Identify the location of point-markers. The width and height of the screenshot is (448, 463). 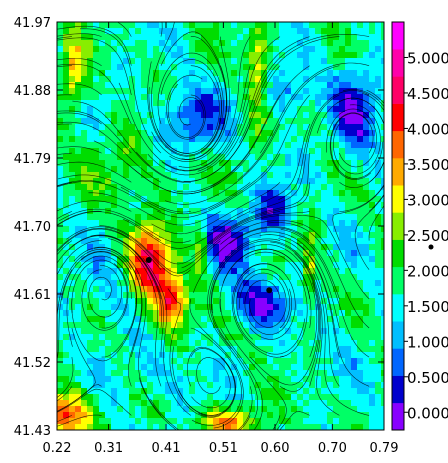
(289, 269).